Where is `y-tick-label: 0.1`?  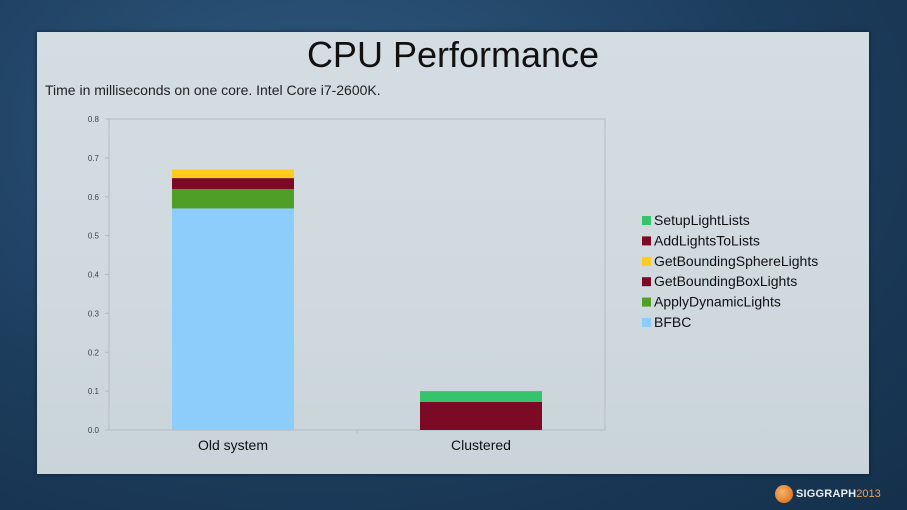
y-tick-label: 0.1 is located at coordinates (94, 391).